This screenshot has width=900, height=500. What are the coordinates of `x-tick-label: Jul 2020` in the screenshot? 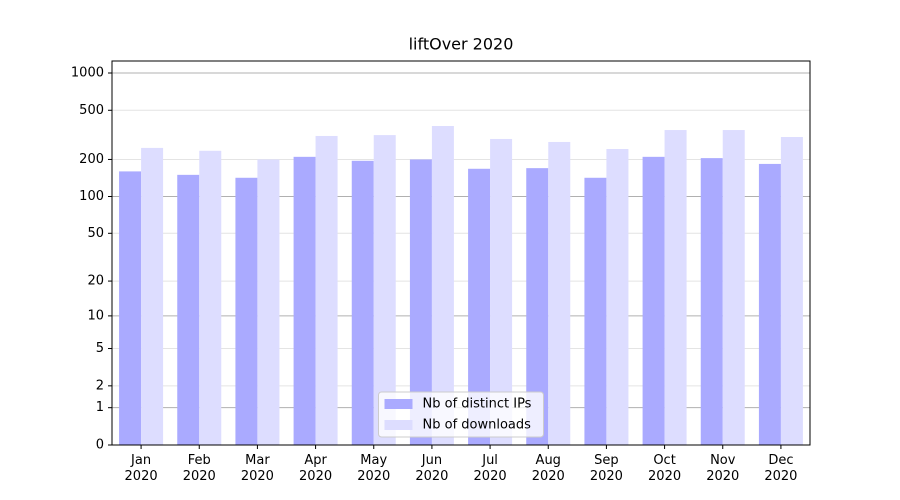 It's located at (490, 468).